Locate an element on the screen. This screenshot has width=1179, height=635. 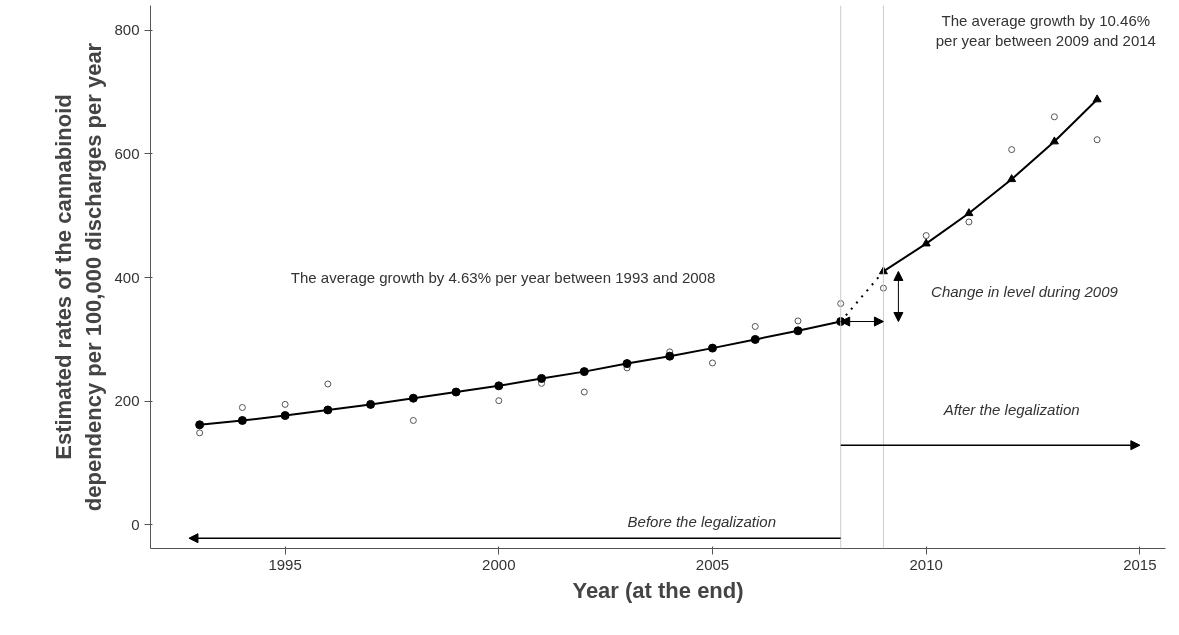
annotation: The average growth by 4.63% per year between 1993 and 2008 is located at coordinates (503, 277).